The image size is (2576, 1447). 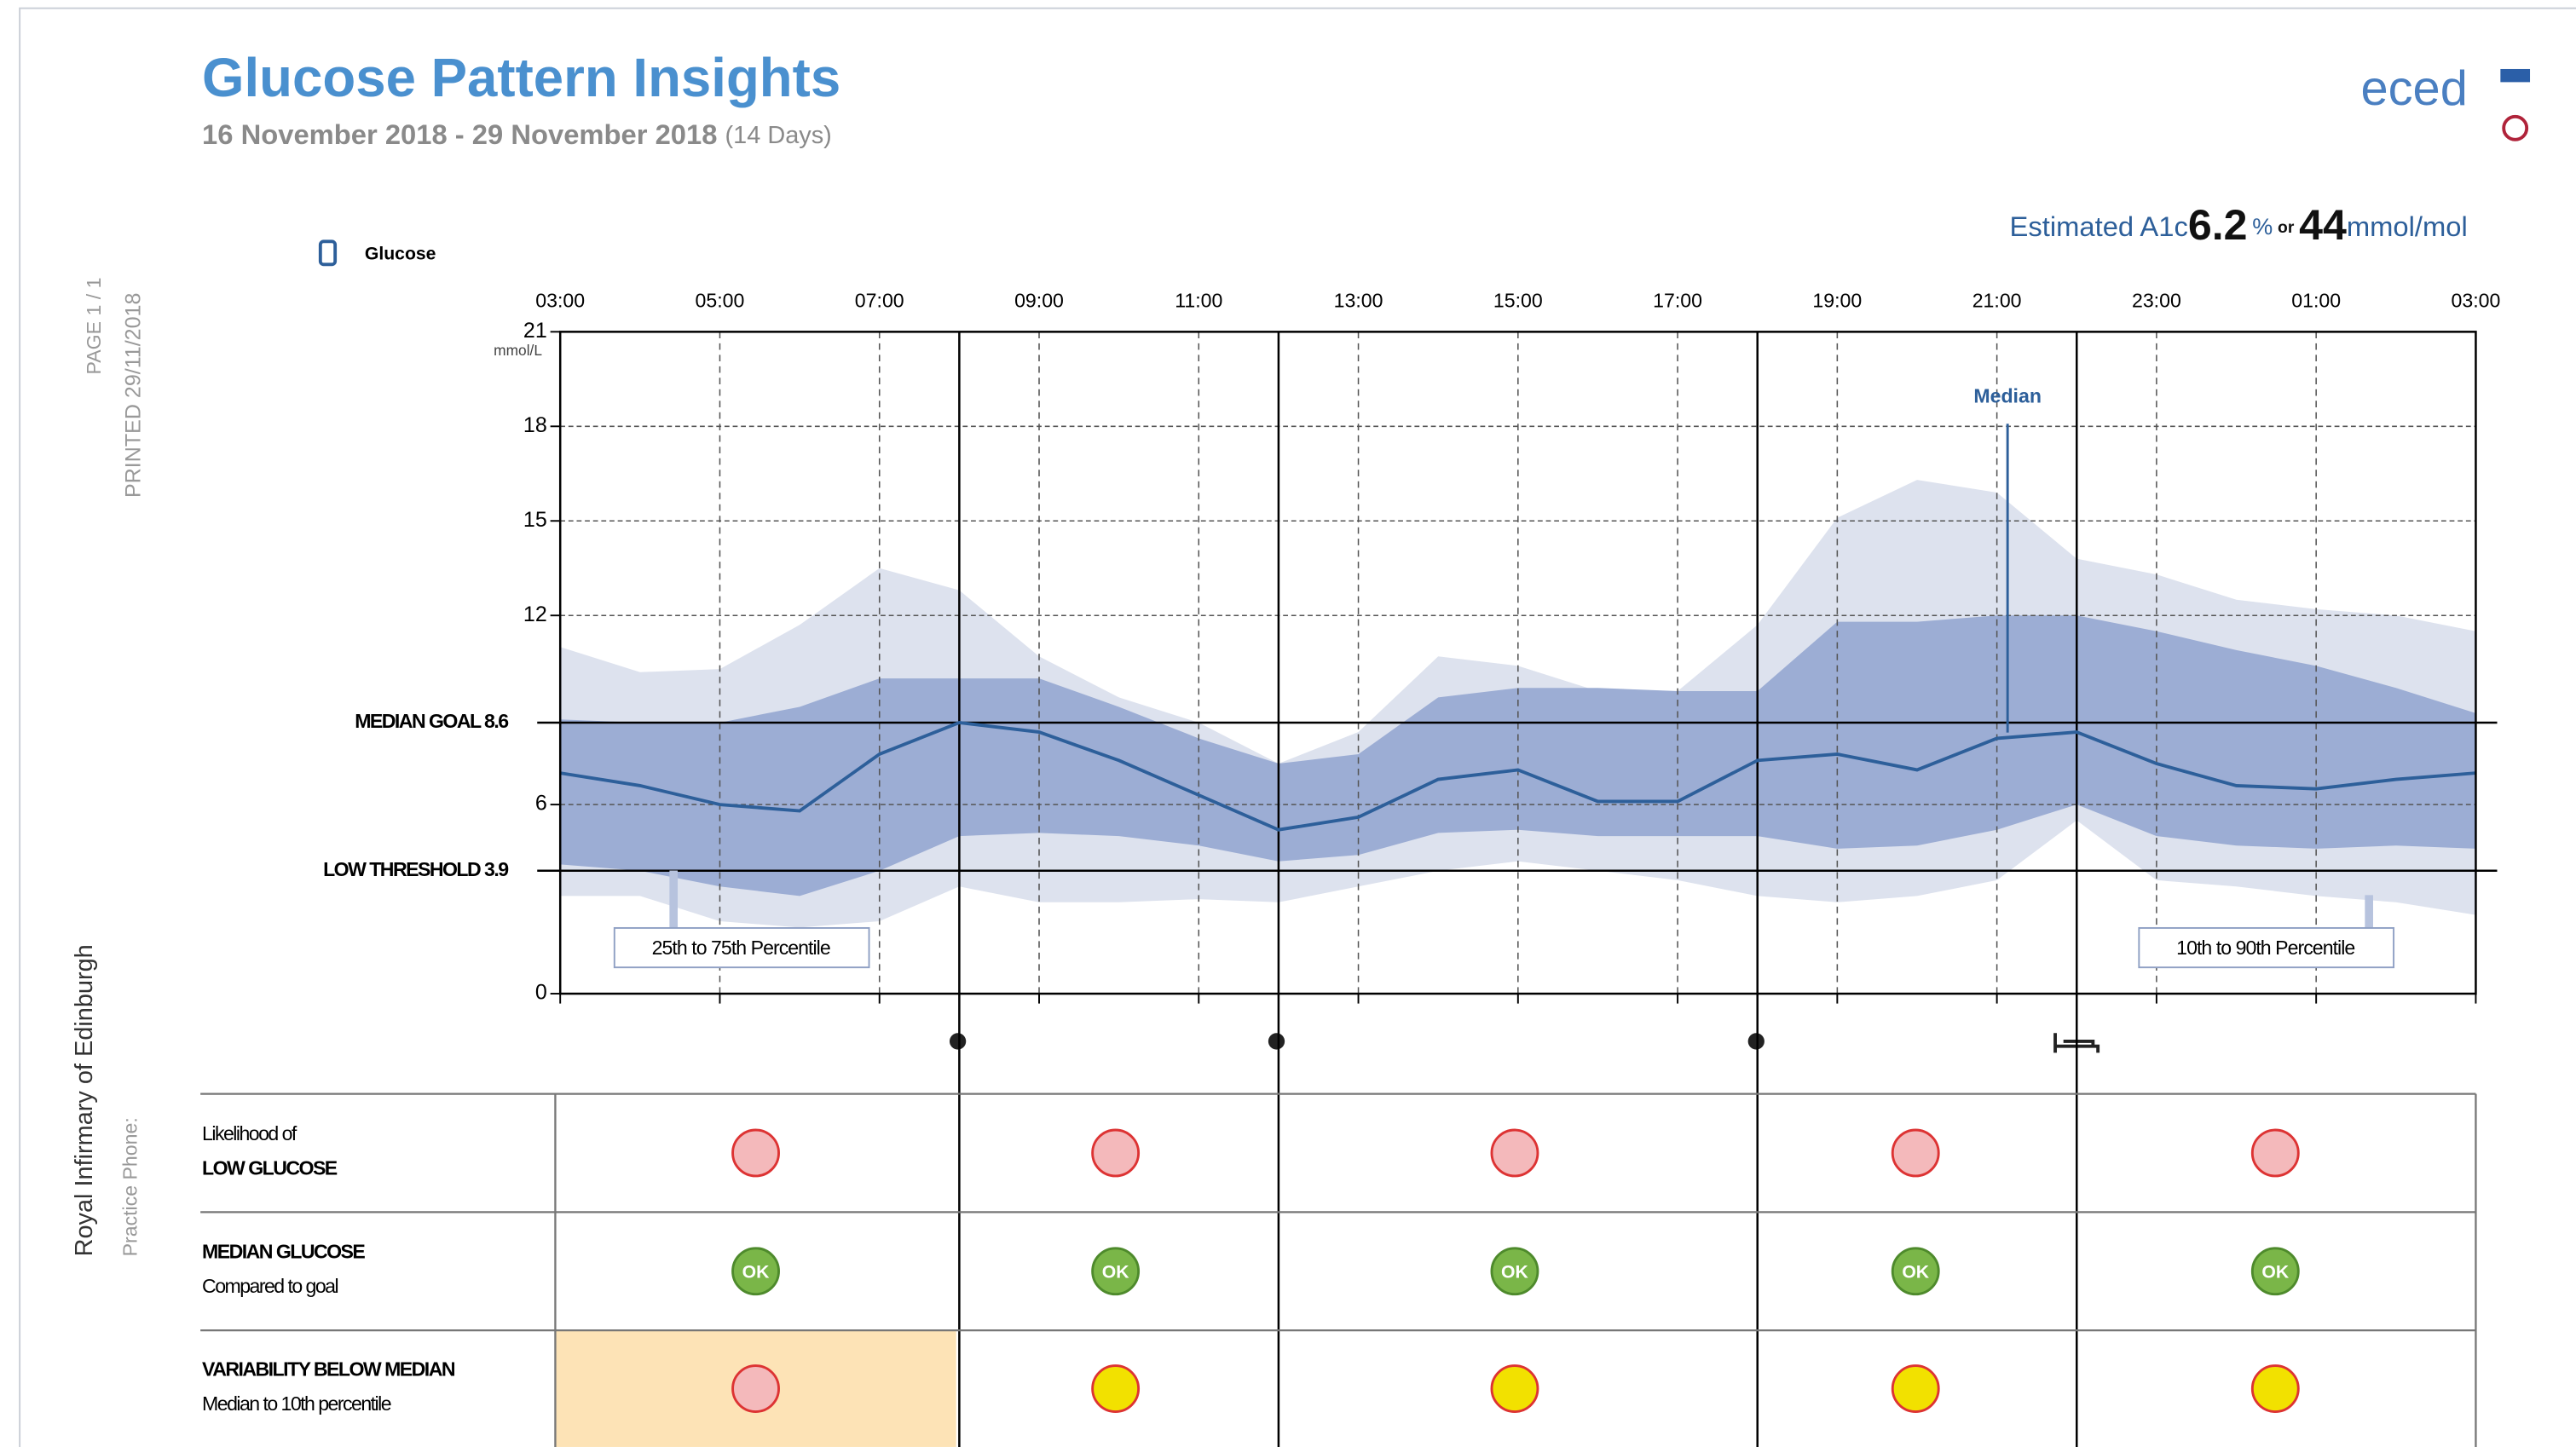 What do you see at coordinates (296, 1403) in the screenshot?
I see `row-subtitle: Median to 10th percentile` at bounding box center [296, 1403].